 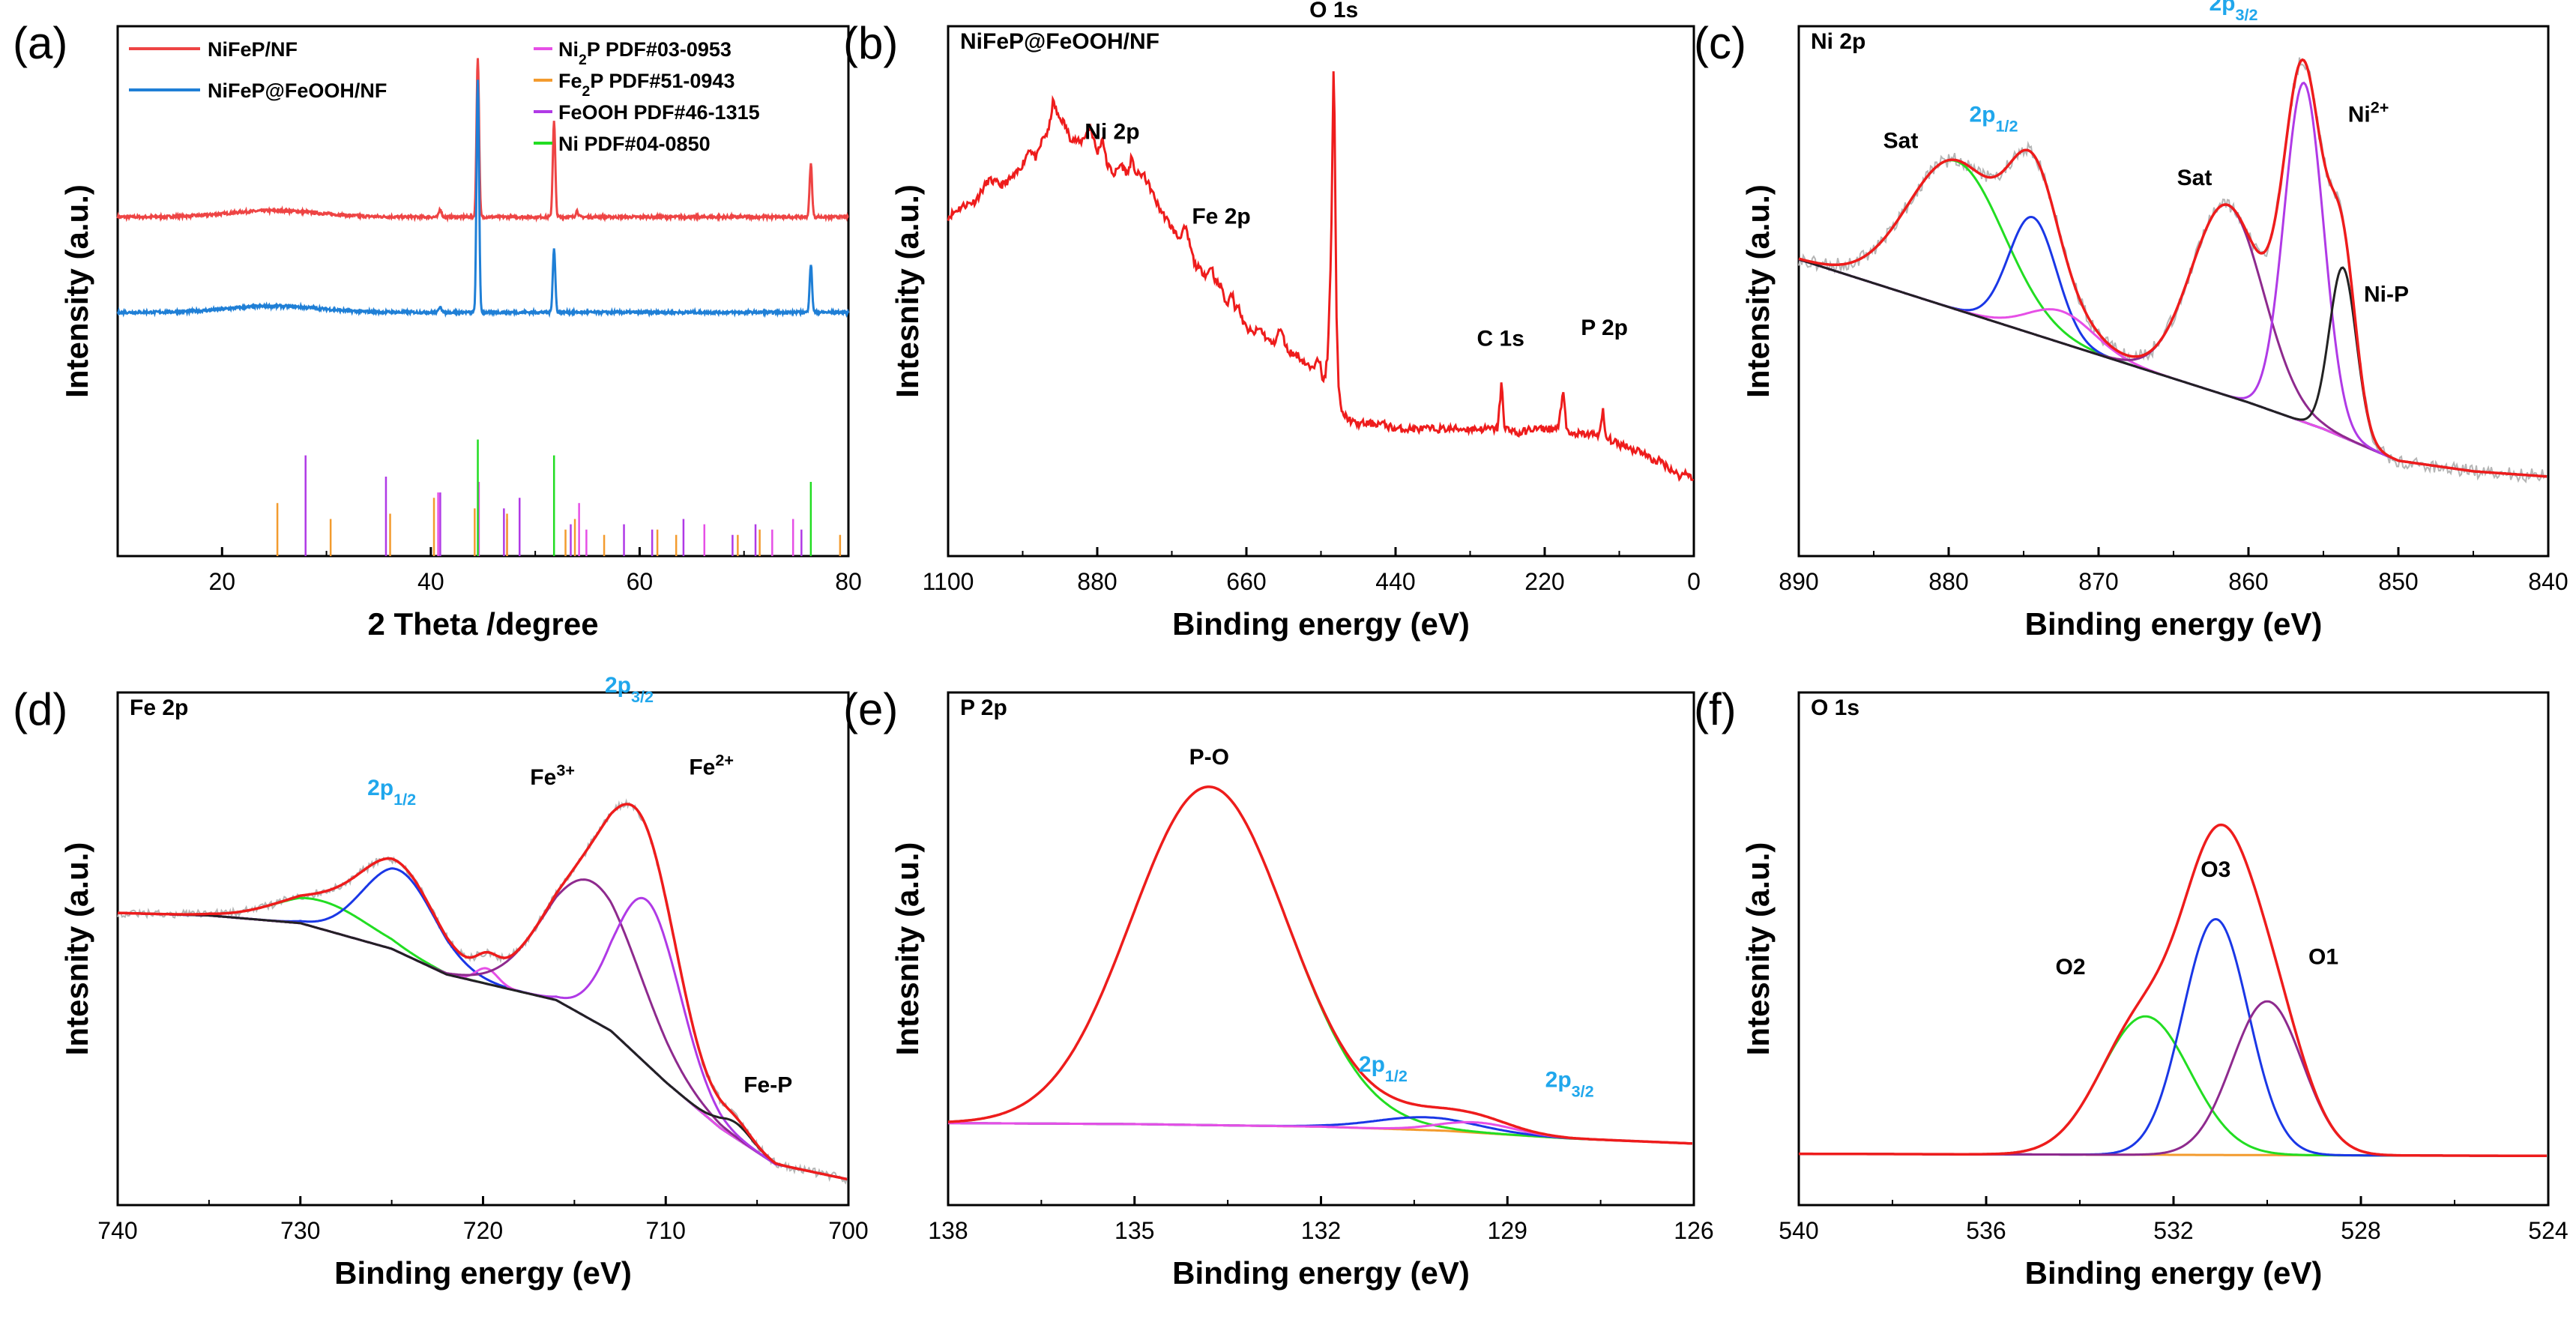 I want to click on x-tick-label: 132, so click(x=1321, y=1230).